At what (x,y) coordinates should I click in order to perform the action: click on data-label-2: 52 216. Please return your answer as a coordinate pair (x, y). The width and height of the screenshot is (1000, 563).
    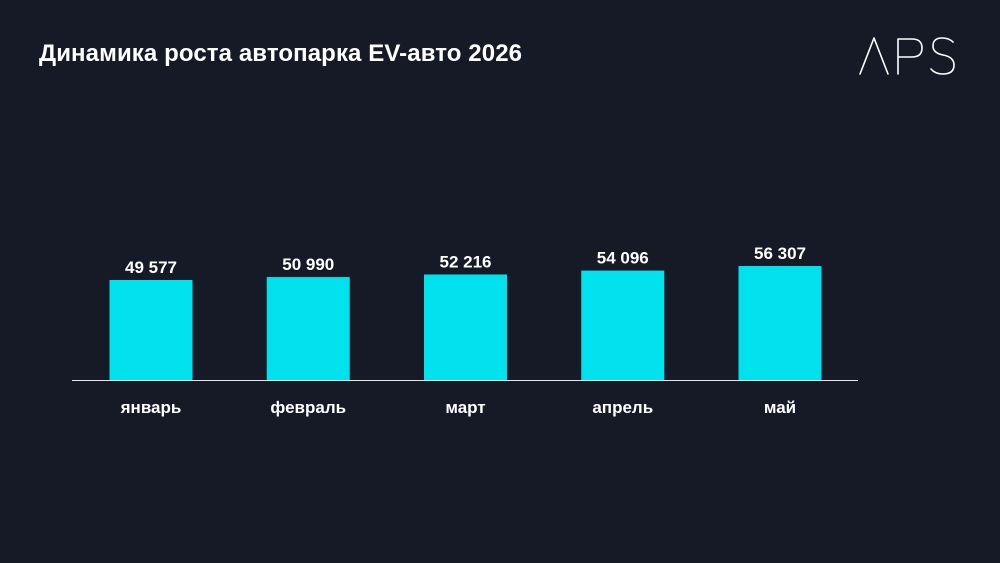
    Looking at the image, I should click on (466, 262).